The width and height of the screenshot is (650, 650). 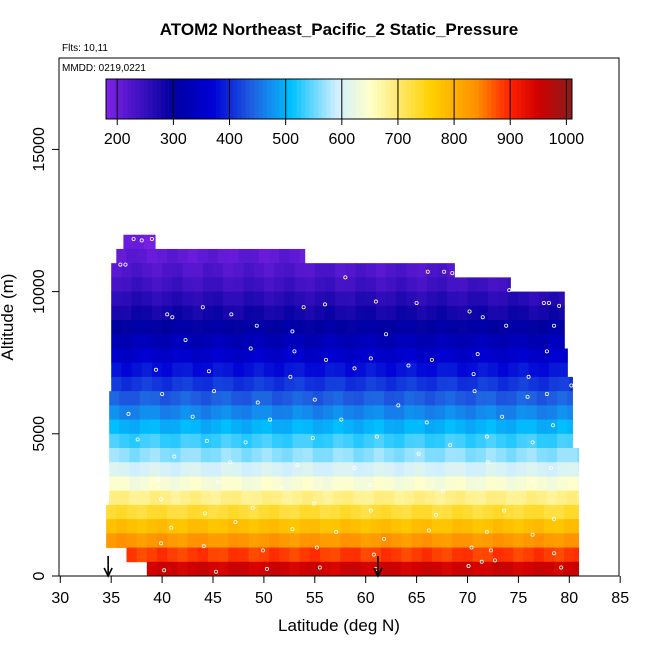 What do you see at coordinates (567, 139) in the screenshot?
I see `colorbar-tick-label: 1000` at bounding box center [567, 139].